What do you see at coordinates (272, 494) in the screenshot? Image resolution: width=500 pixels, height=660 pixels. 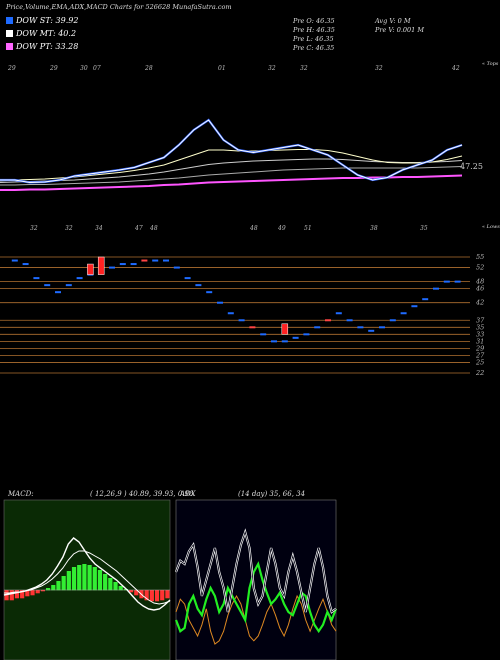 I see `adx-params: (14 day) 35, 66, 34` at bounding box center [272, 494].